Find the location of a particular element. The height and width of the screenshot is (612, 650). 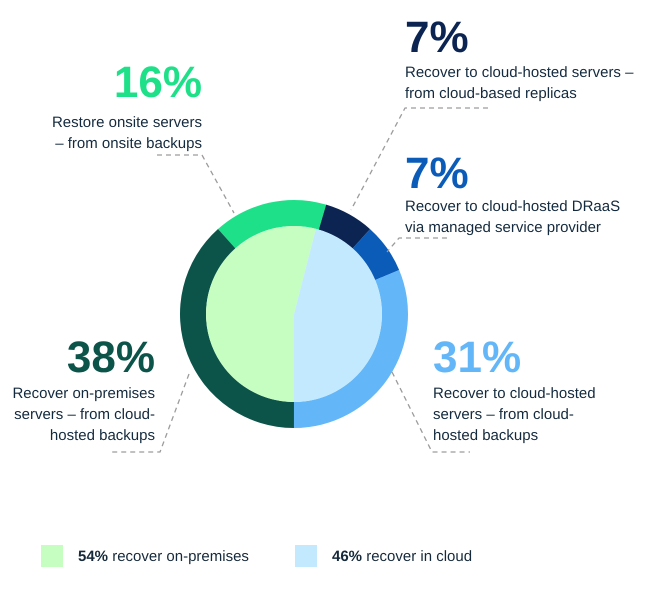

slice-label: Recover to cloud-hosted DRaaS via managed service provider is located at coordinates (512, 217).